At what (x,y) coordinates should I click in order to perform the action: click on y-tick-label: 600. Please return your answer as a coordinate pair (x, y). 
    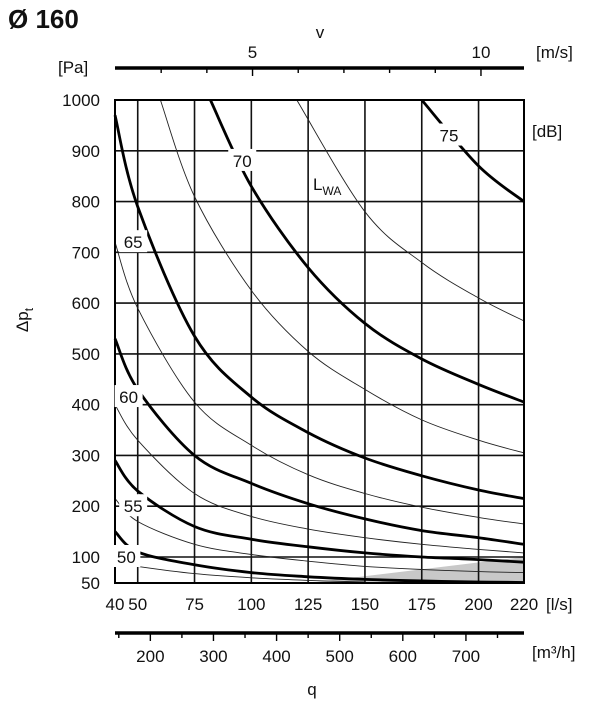
    Looking at the image, I should click on (86, 303).